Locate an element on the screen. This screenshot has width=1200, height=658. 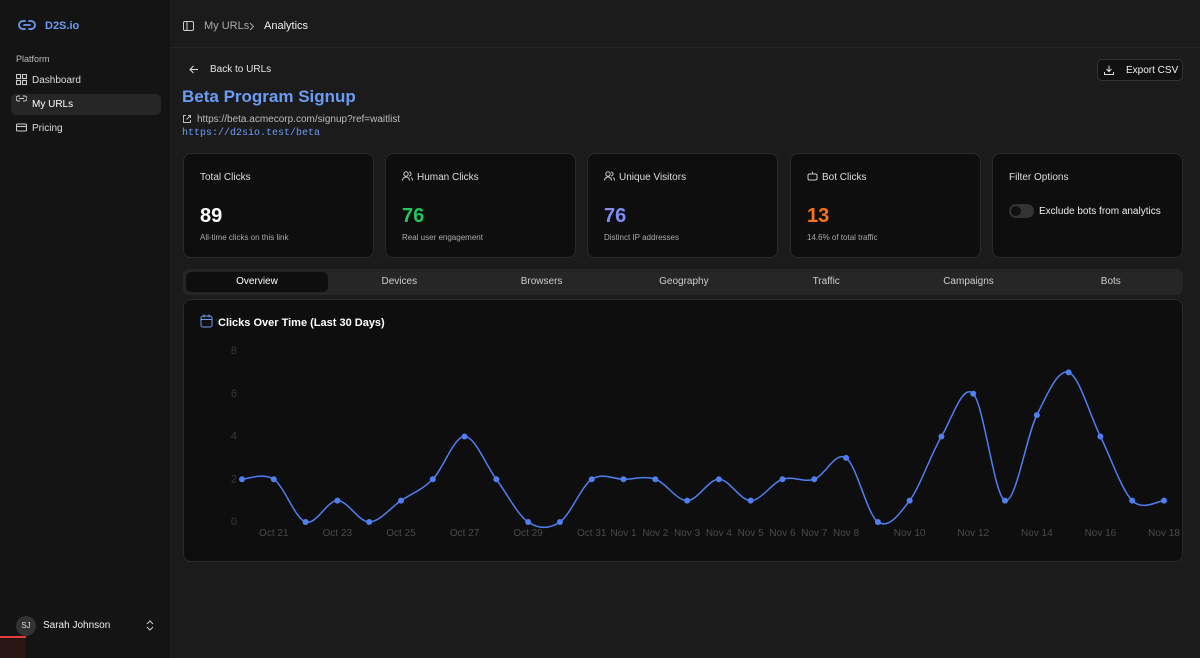
x-tick-label: Nov 14 is located at coordinates (1037, 533).